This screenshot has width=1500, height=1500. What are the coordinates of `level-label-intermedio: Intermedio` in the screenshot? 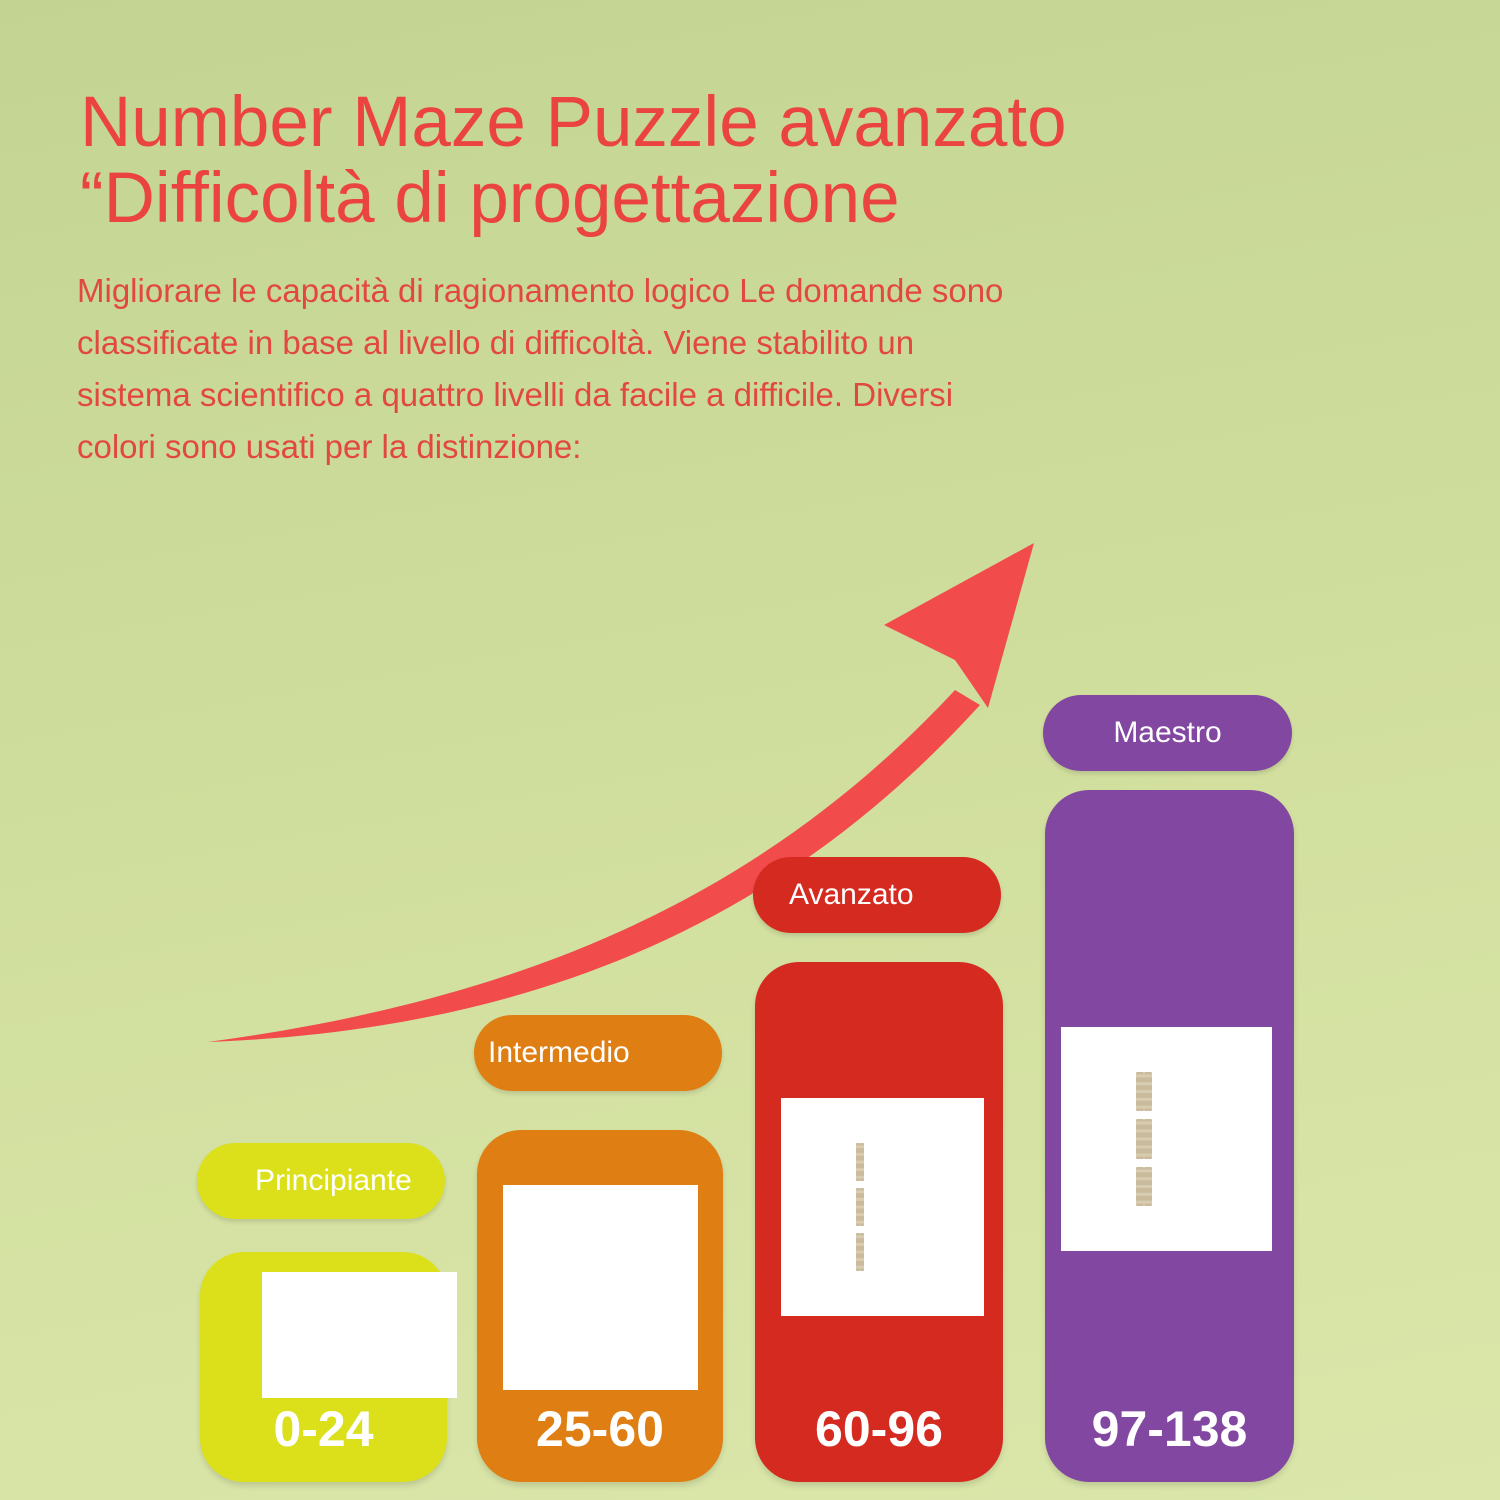 It's located at (598, 1053).